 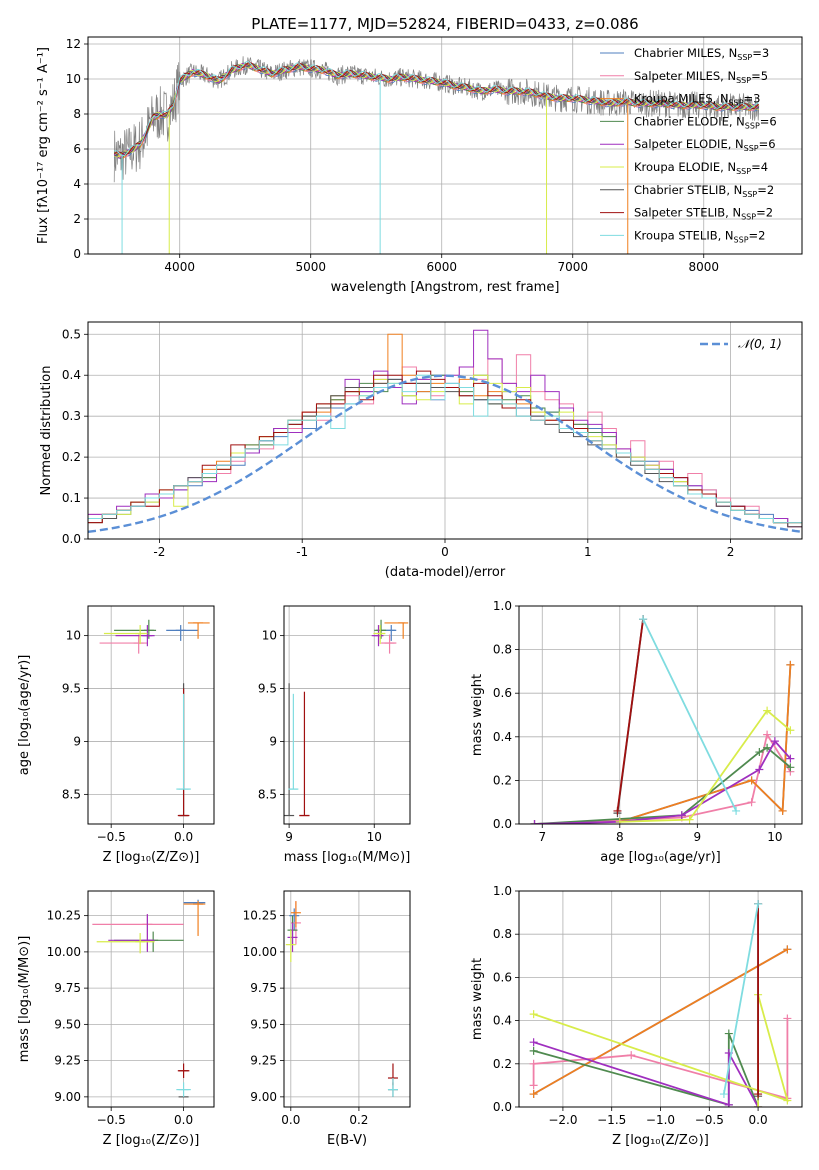 I want to click on x-tick-label: -2, so click(x=159, y=552).